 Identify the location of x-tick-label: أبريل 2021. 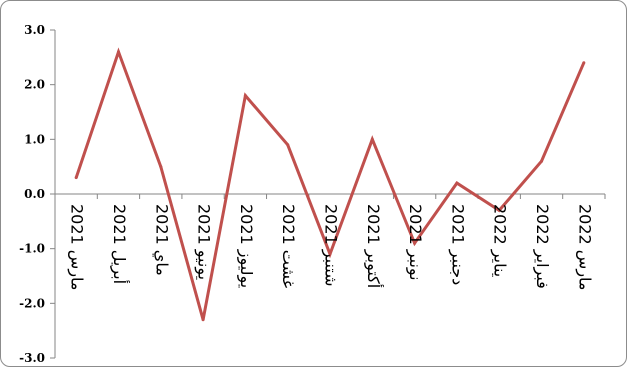
(119, 244).